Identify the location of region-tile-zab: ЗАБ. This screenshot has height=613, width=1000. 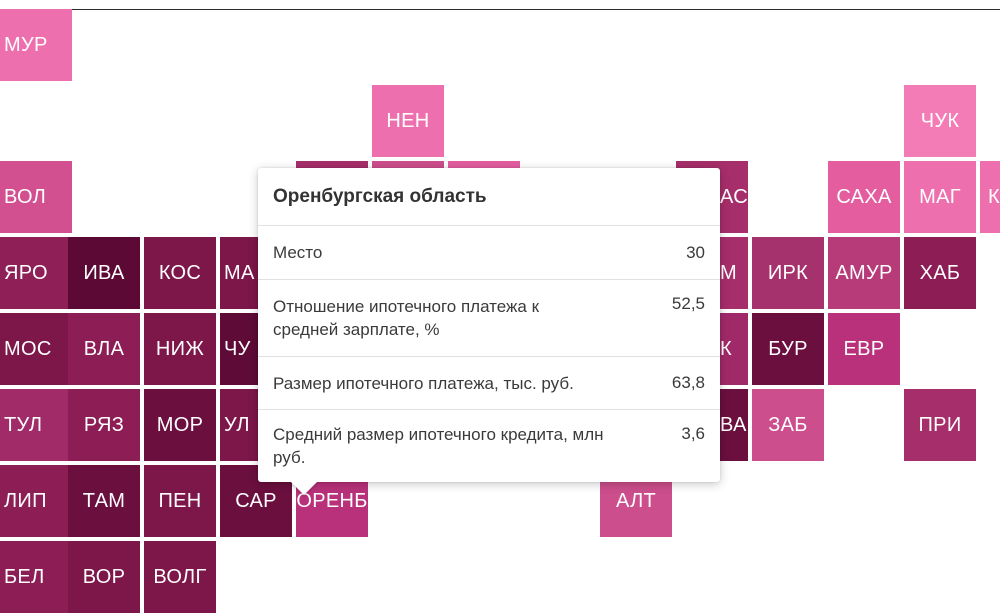
(788, 425).